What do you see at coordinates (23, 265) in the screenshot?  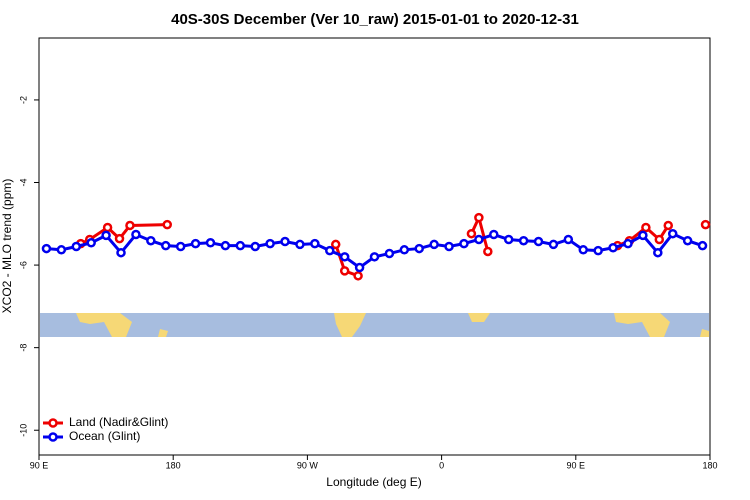 I see `y-tick-label: -6` at bounding box center [23, 265].